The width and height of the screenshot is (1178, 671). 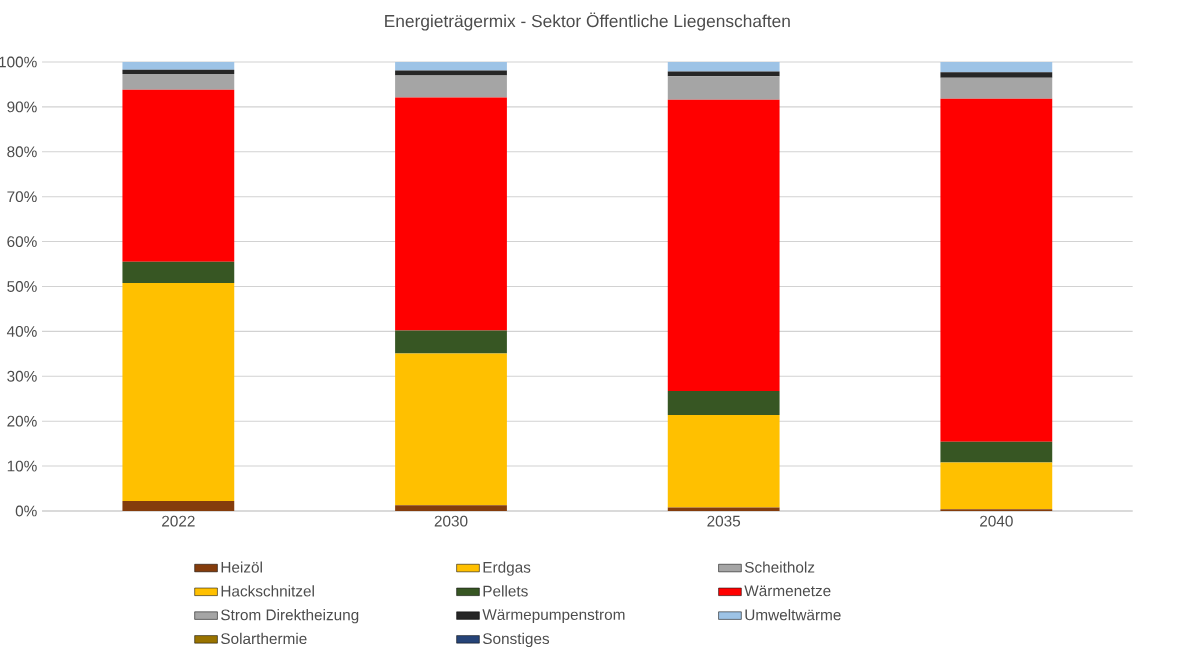 What do you see at coordinates (22, 197) in the screenshot?
I see `y-tick-label: 70%` at bounding box center [22, 197].